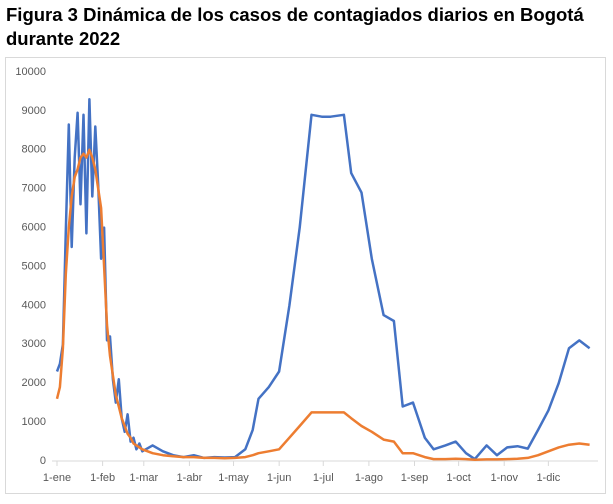 The image size is (613, 504). I want to click on x-tick-label: 1-ene, so click(57, 478).